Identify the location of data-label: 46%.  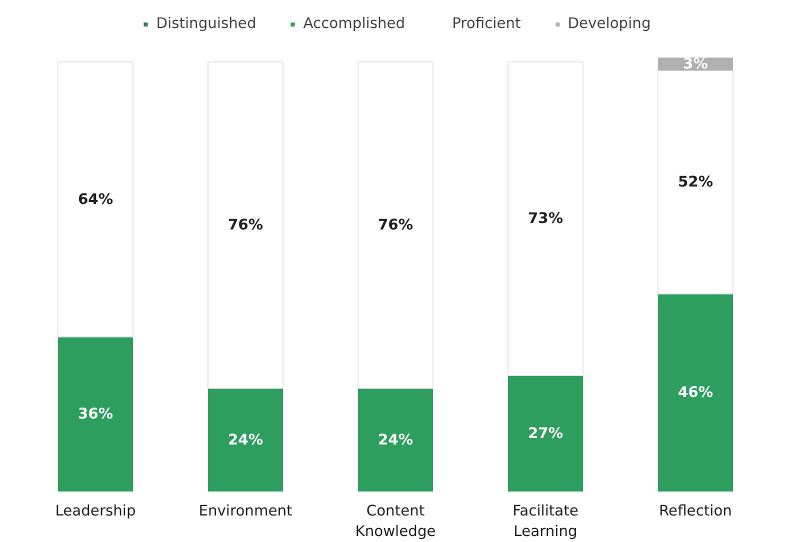
(696, 393).